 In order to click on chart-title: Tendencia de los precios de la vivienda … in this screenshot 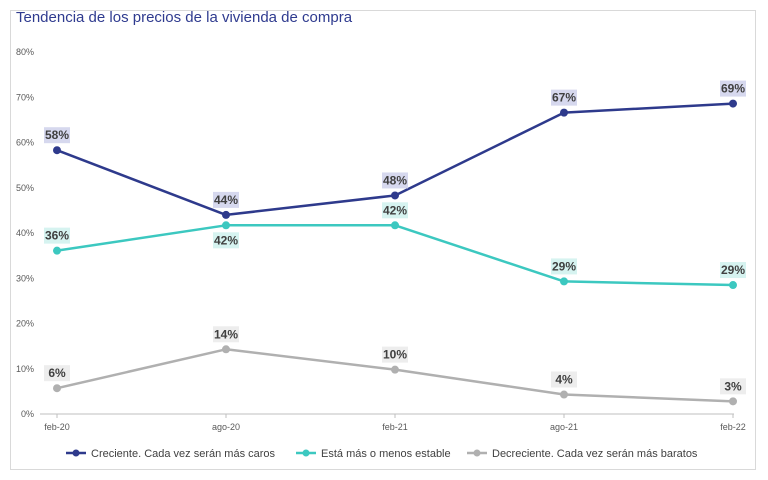, I will do `click(184, 17)`.